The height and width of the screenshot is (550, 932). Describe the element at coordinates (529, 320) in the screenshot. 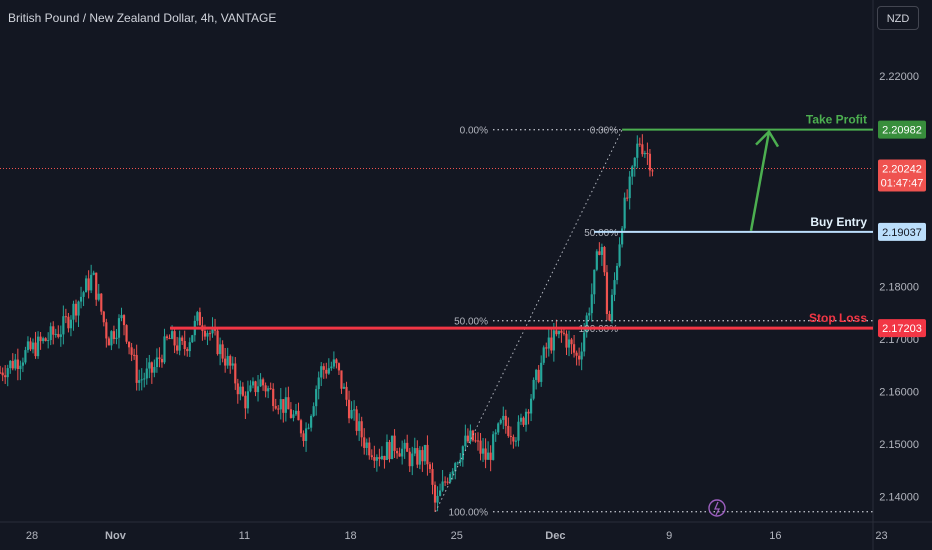

I see `fib-trendline` at that location.